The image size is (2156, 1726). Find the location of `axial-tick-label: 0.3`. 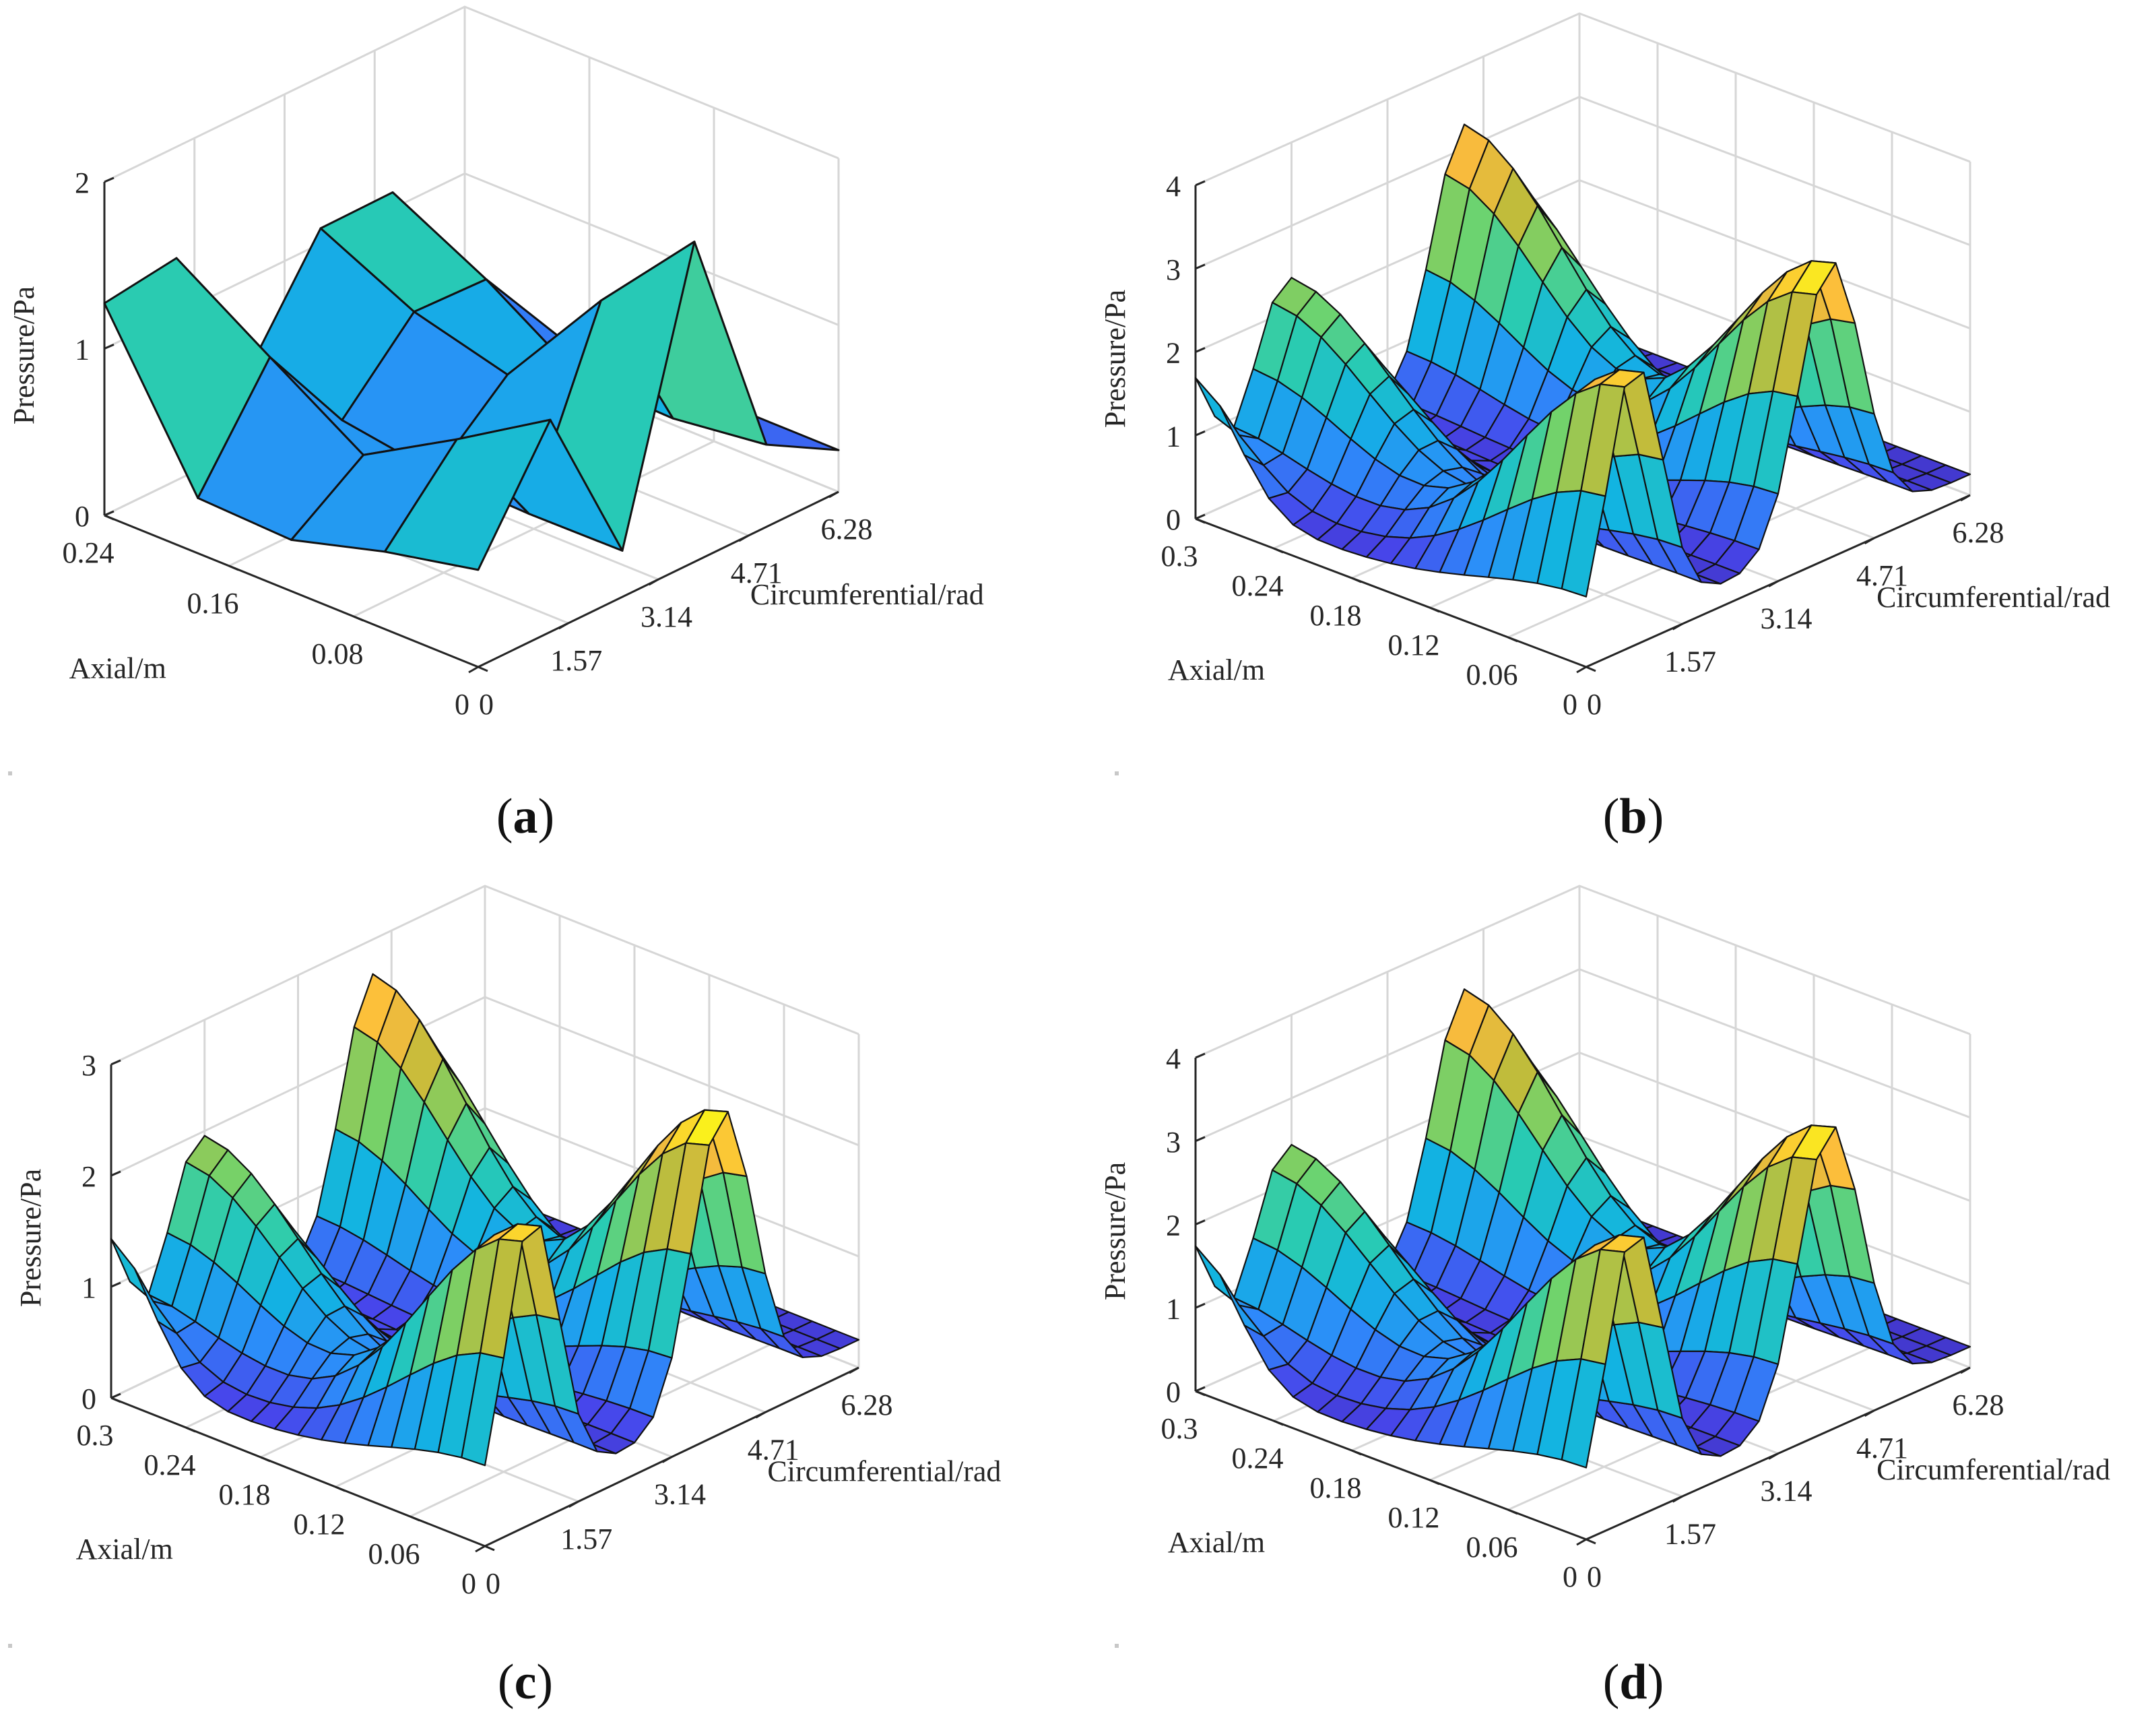

axial-tick-label: 0.3 is located at coordinates (1179, 556).